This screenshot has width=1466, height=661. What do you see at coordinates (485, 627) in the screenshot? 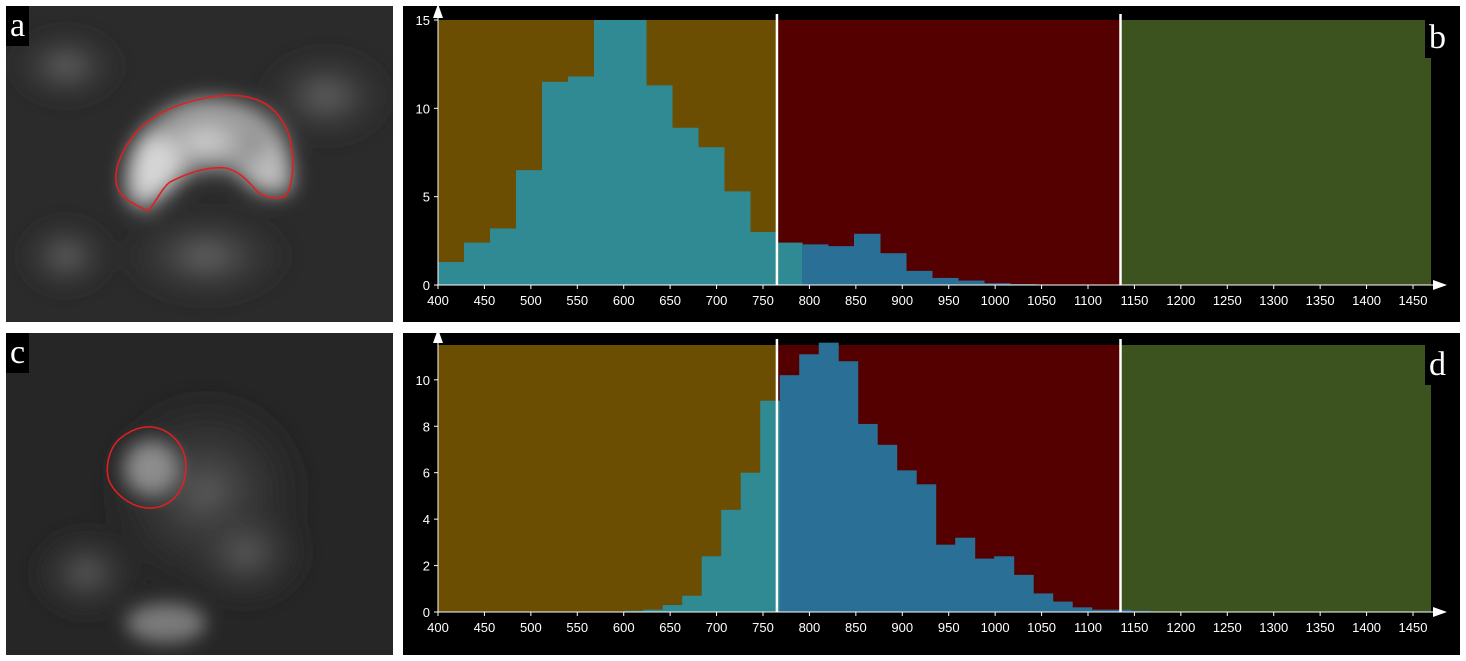
I see `x-tick-label: 450` at bounding box center [485, 627].